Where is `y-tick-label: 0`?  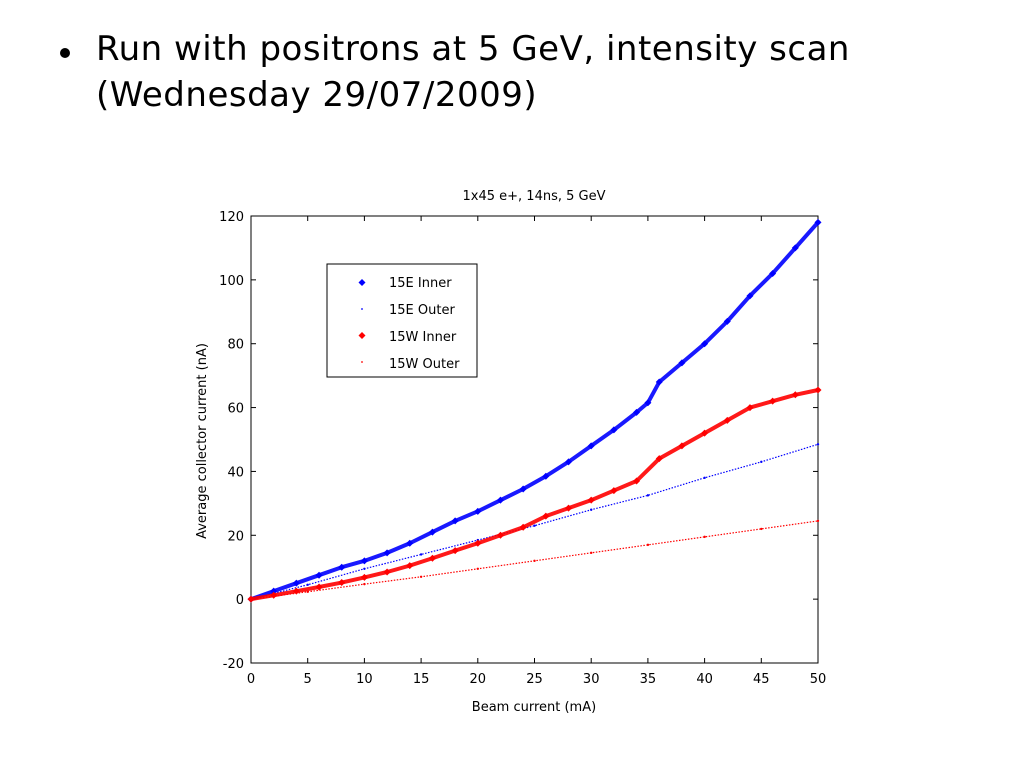 y-tick-label: 0 is located at coordinates (240, 600).